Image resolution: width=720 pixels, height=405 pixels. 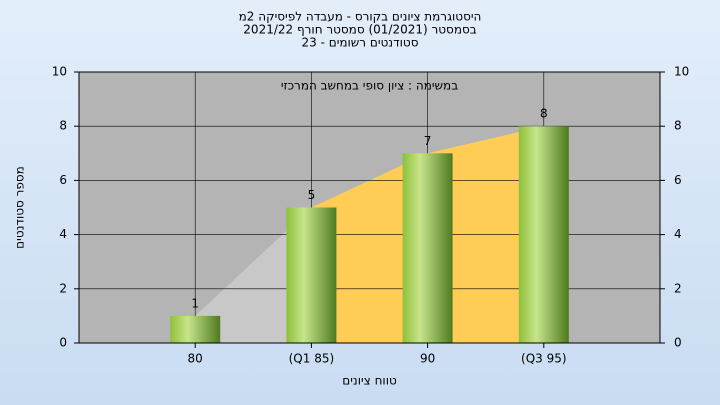 I want to click on y2-tick-label: 6, so click(x=678, y=180).